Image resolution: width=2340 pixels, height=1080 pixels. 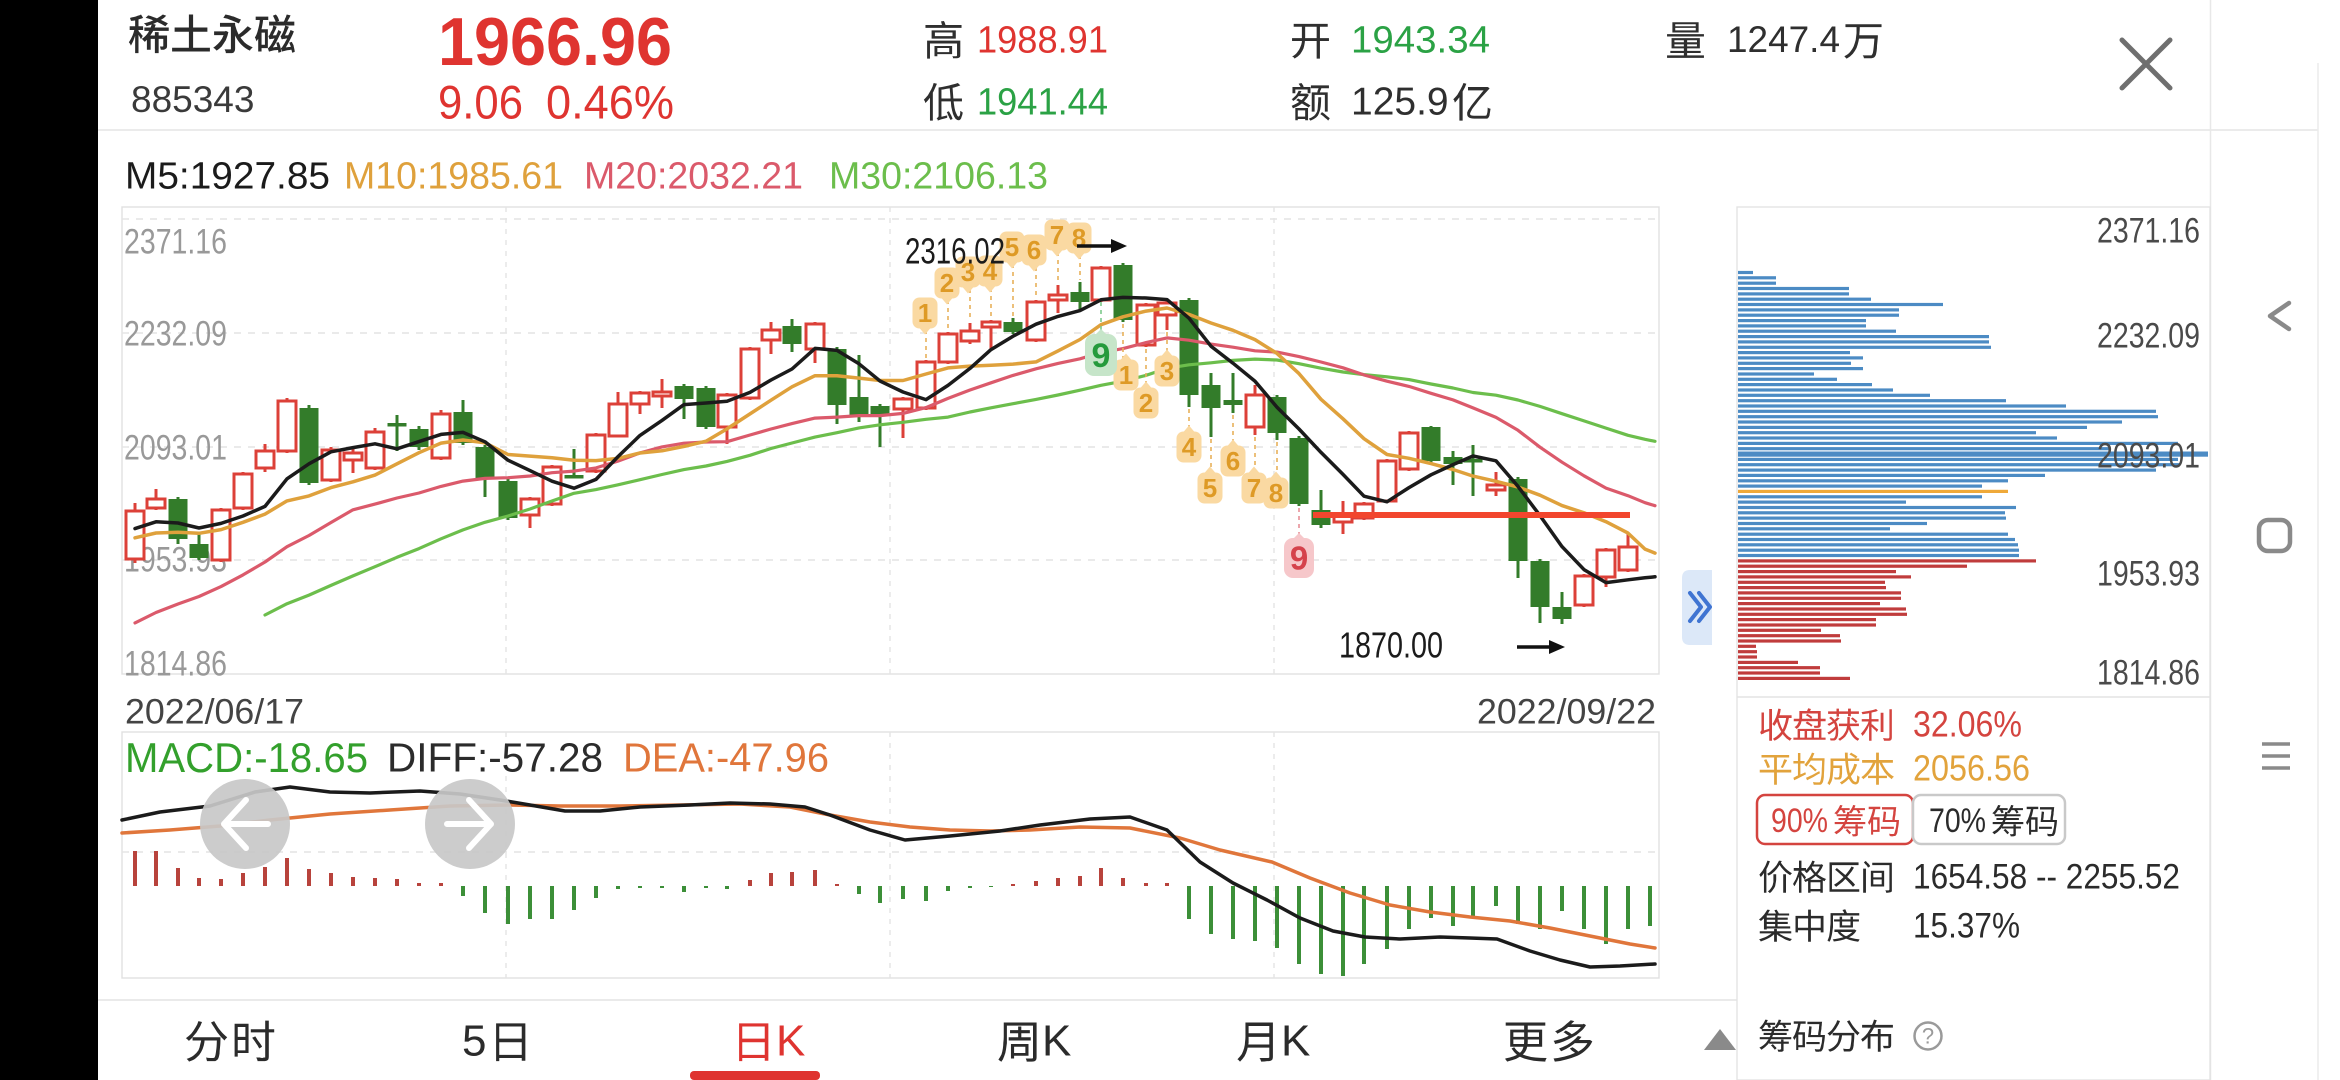 I want to click on svg-text: M30:2106.13, so click(x=938, y=176).